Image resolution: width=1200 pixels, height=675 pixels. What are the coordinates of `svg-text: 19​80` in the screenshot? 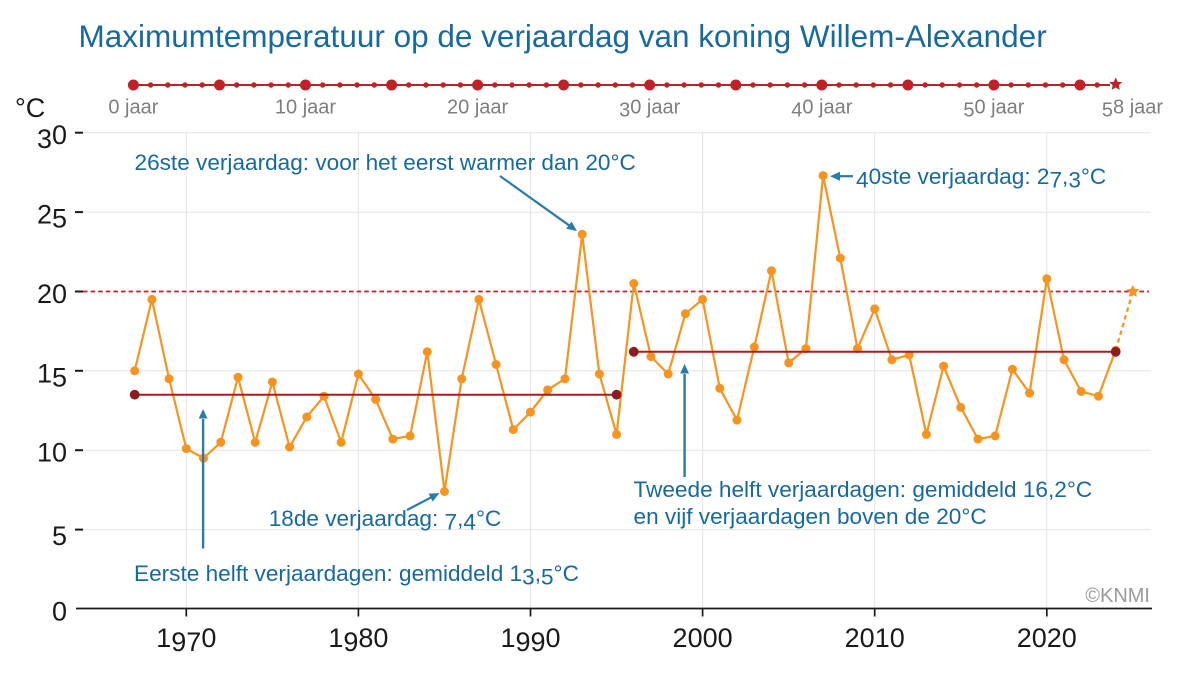 It's located at (358, 640).